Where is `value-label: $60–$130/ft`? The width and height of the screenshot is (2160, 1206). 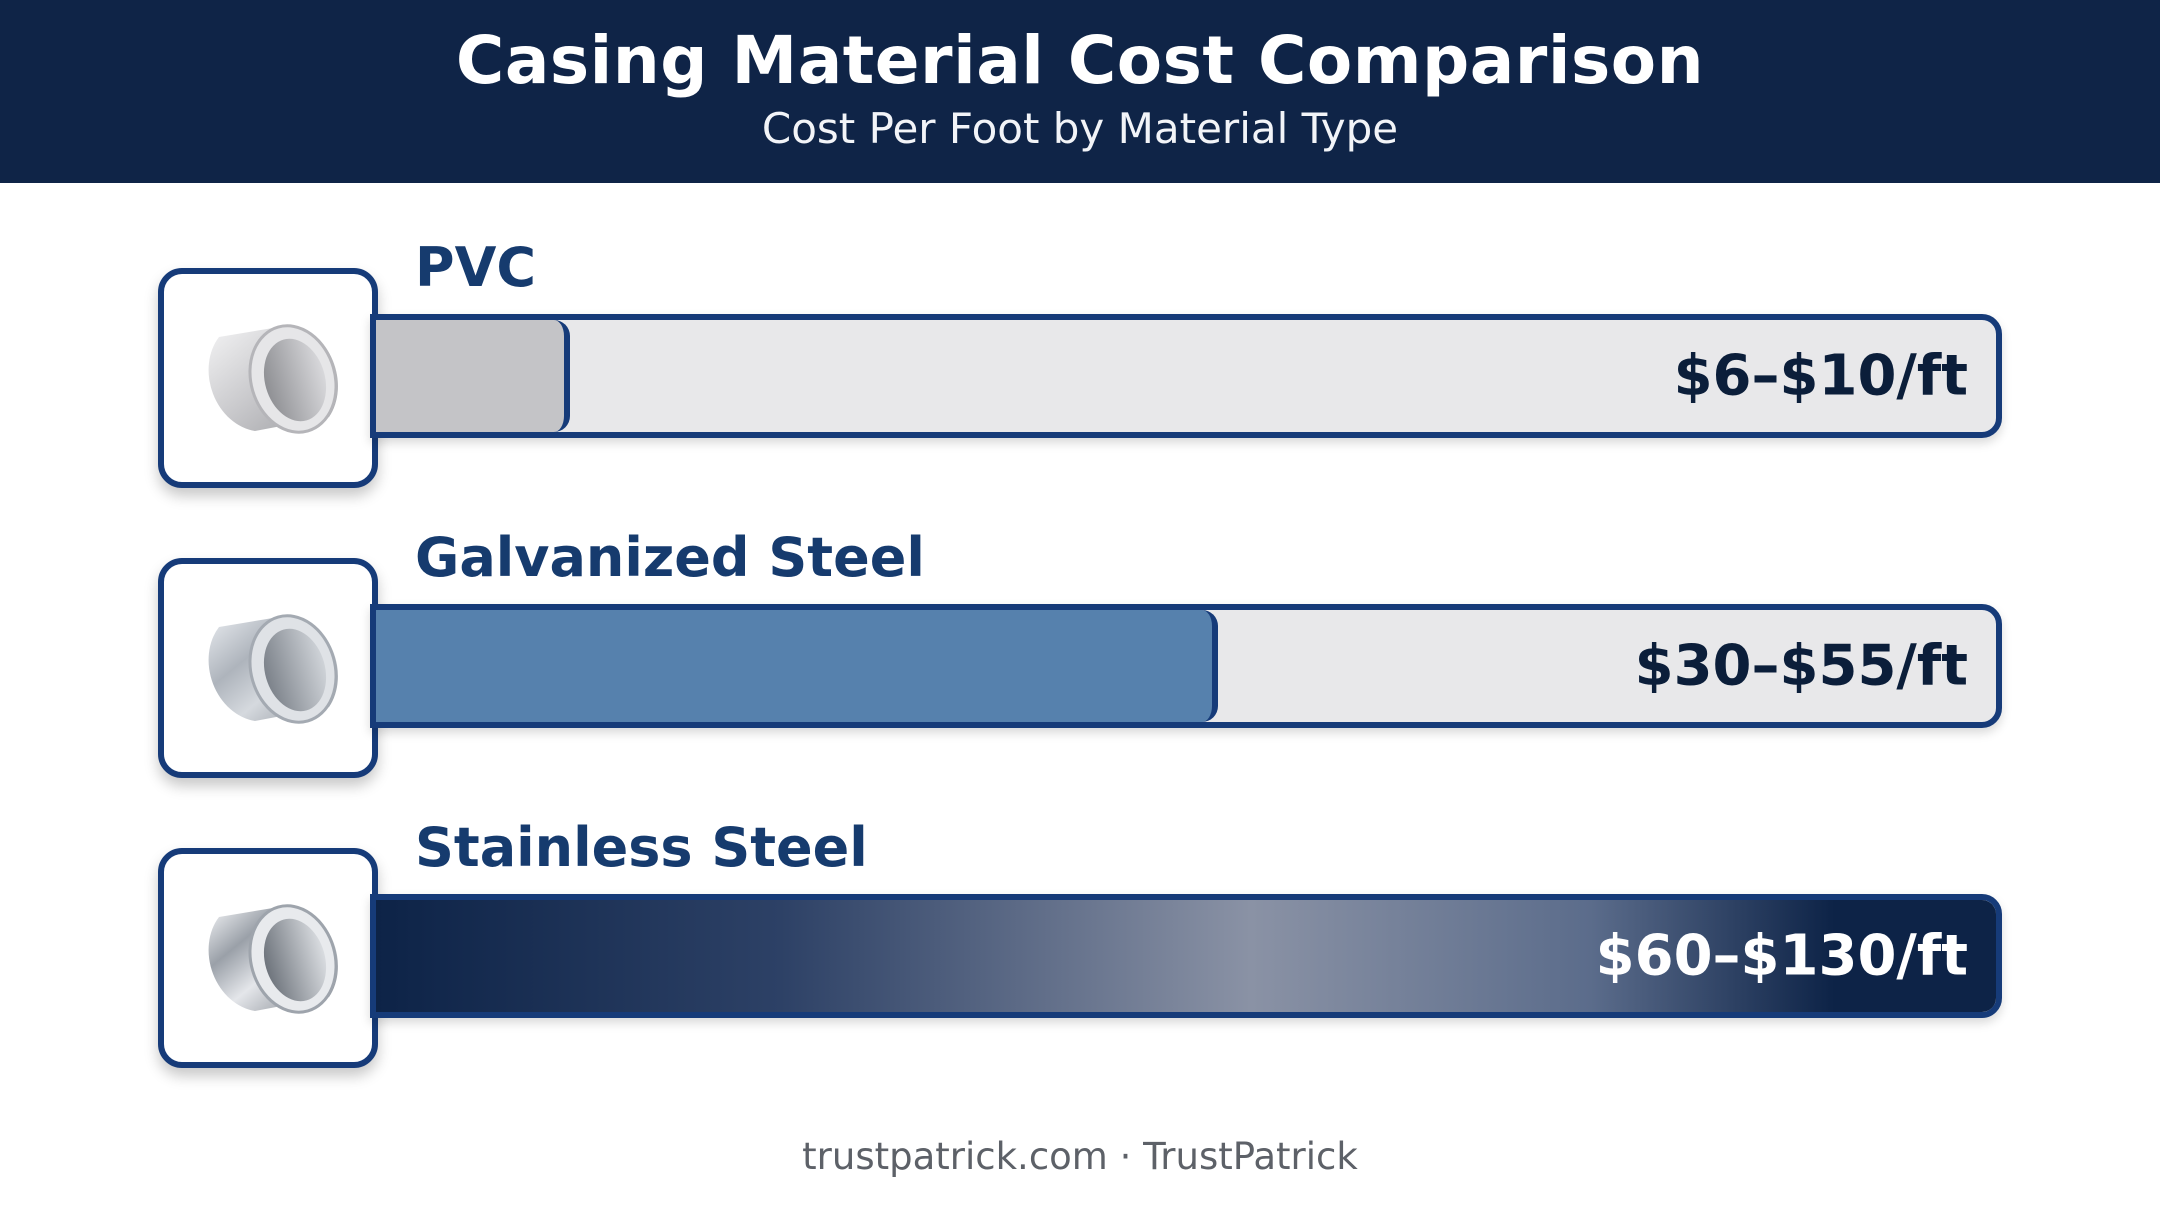
value-label: $60–$130/ft is located at coordinates (1781, 956).